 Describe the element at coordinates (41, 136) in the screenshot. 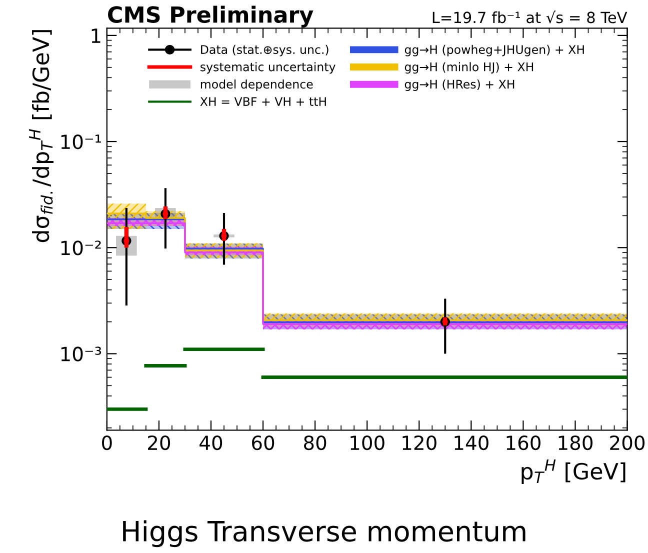

I see `y-axis-title: dσ$_{fid.}$/dp$_{T}$$^{H}$ [fb/GeV]` at that location.